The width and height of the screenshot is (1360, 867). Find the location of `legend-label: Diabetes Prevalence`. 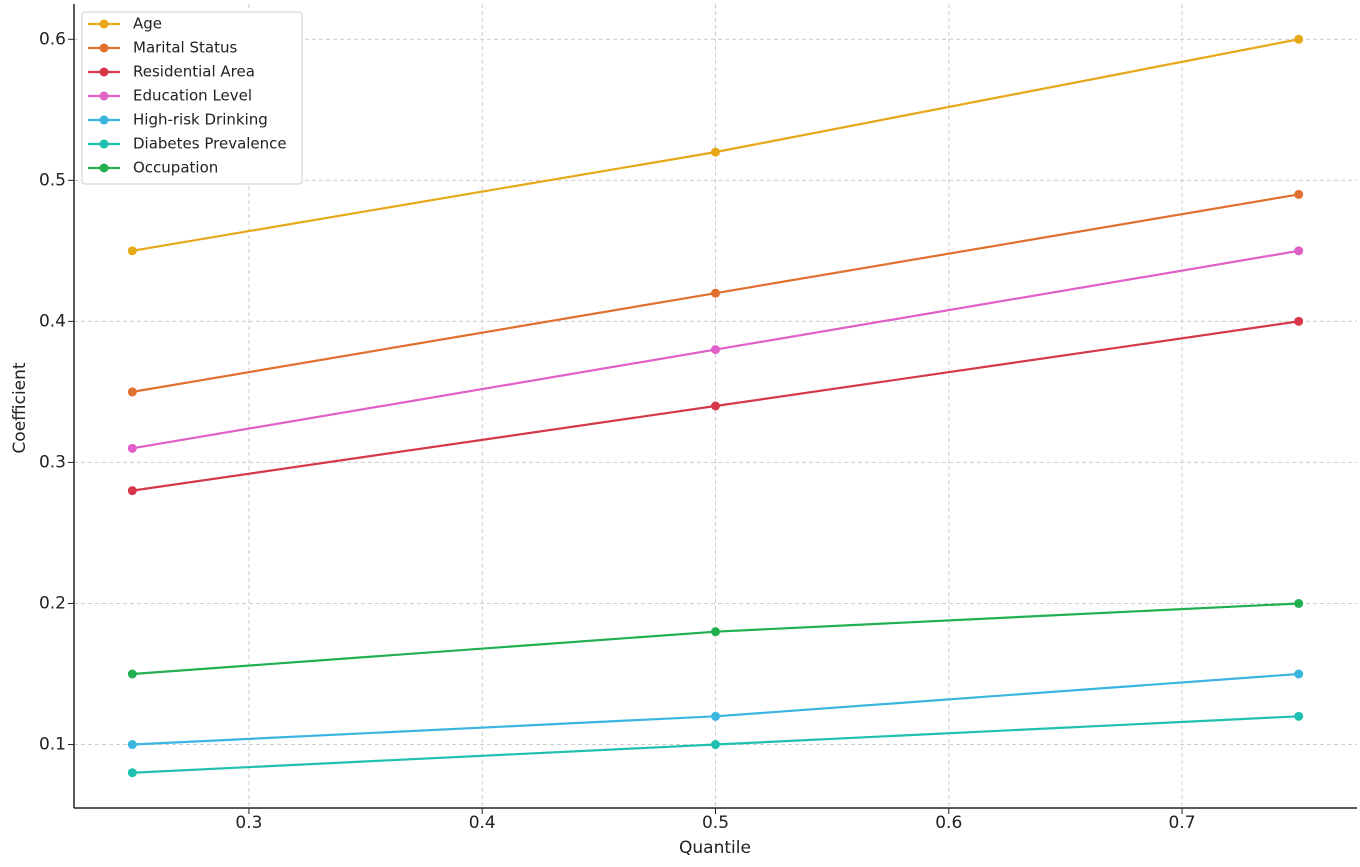

legend-label: Diabetes Prevalence is located at coordinates (210, 144).